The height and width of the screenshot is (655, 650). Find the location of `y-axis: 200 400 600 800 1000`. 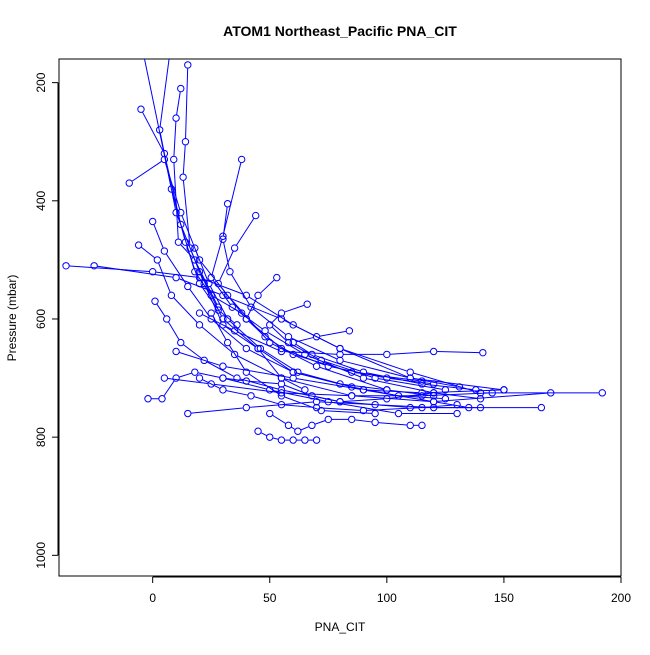

y-axis: 200 400 600 800 1000 is located at coordinates (46, 320).